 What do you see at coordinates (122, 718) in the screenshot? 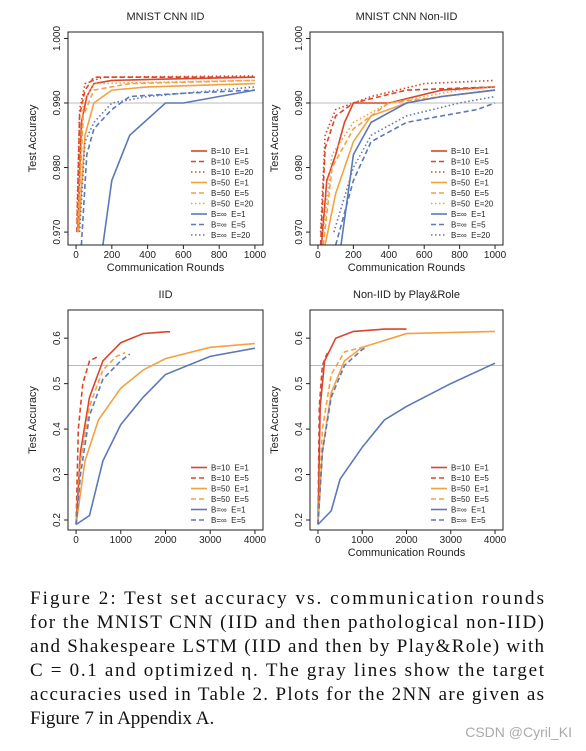
I see `caption-line: Figure 7 in Appendix A.` at bounding box center [122, 718].